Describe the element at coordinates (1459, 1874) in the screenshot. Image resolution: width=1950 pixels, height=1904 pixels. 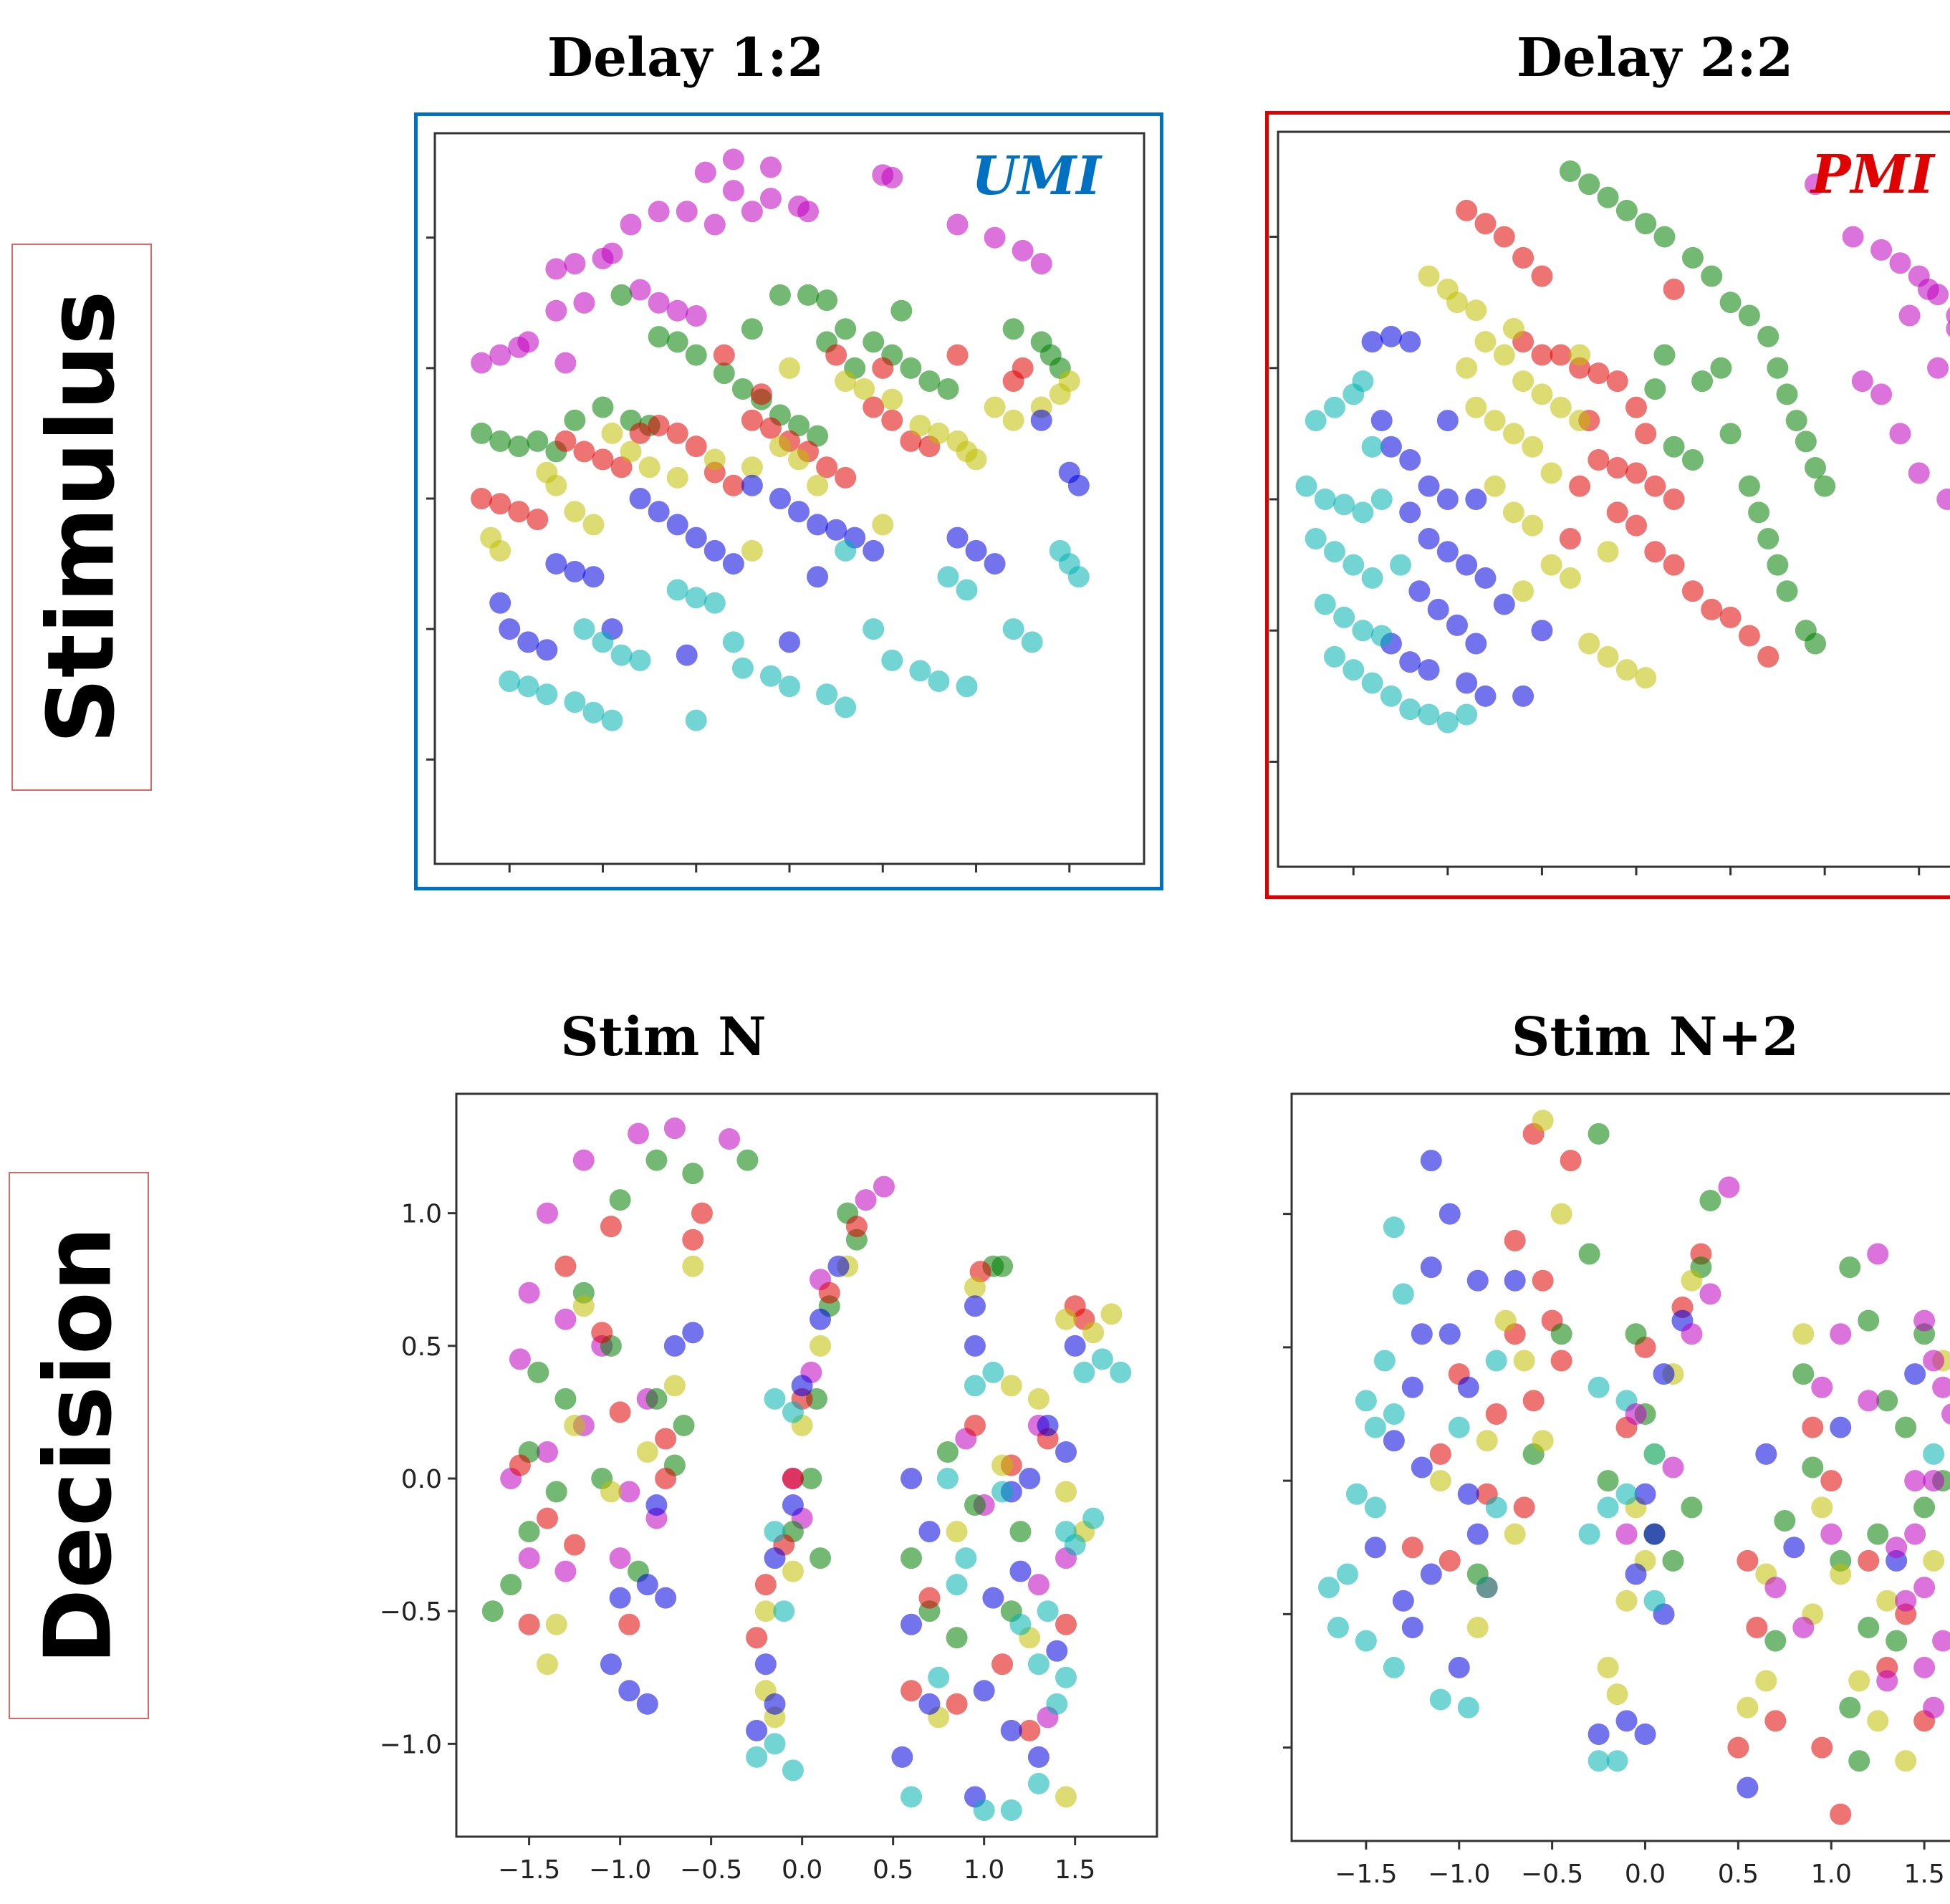
I see `x-tick-label: −1.0` at that location.